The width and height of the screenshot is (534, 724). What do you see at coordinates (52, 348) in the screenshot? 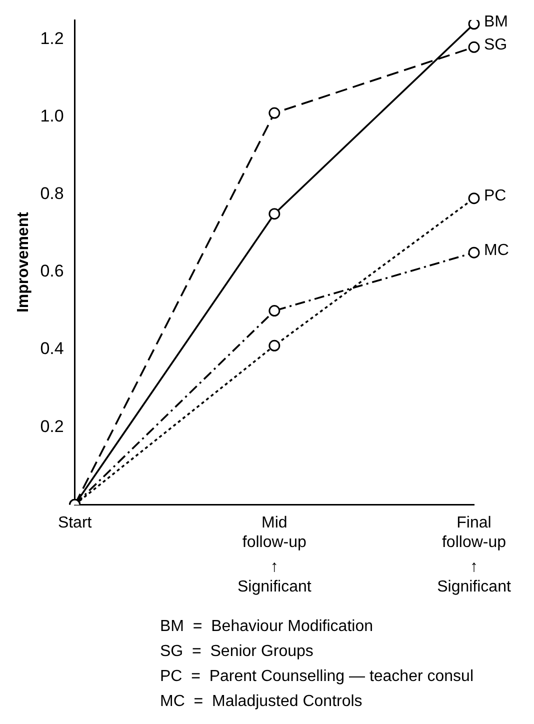
I see `y-tick-label: 0.4` at bounding box center [52, 348].